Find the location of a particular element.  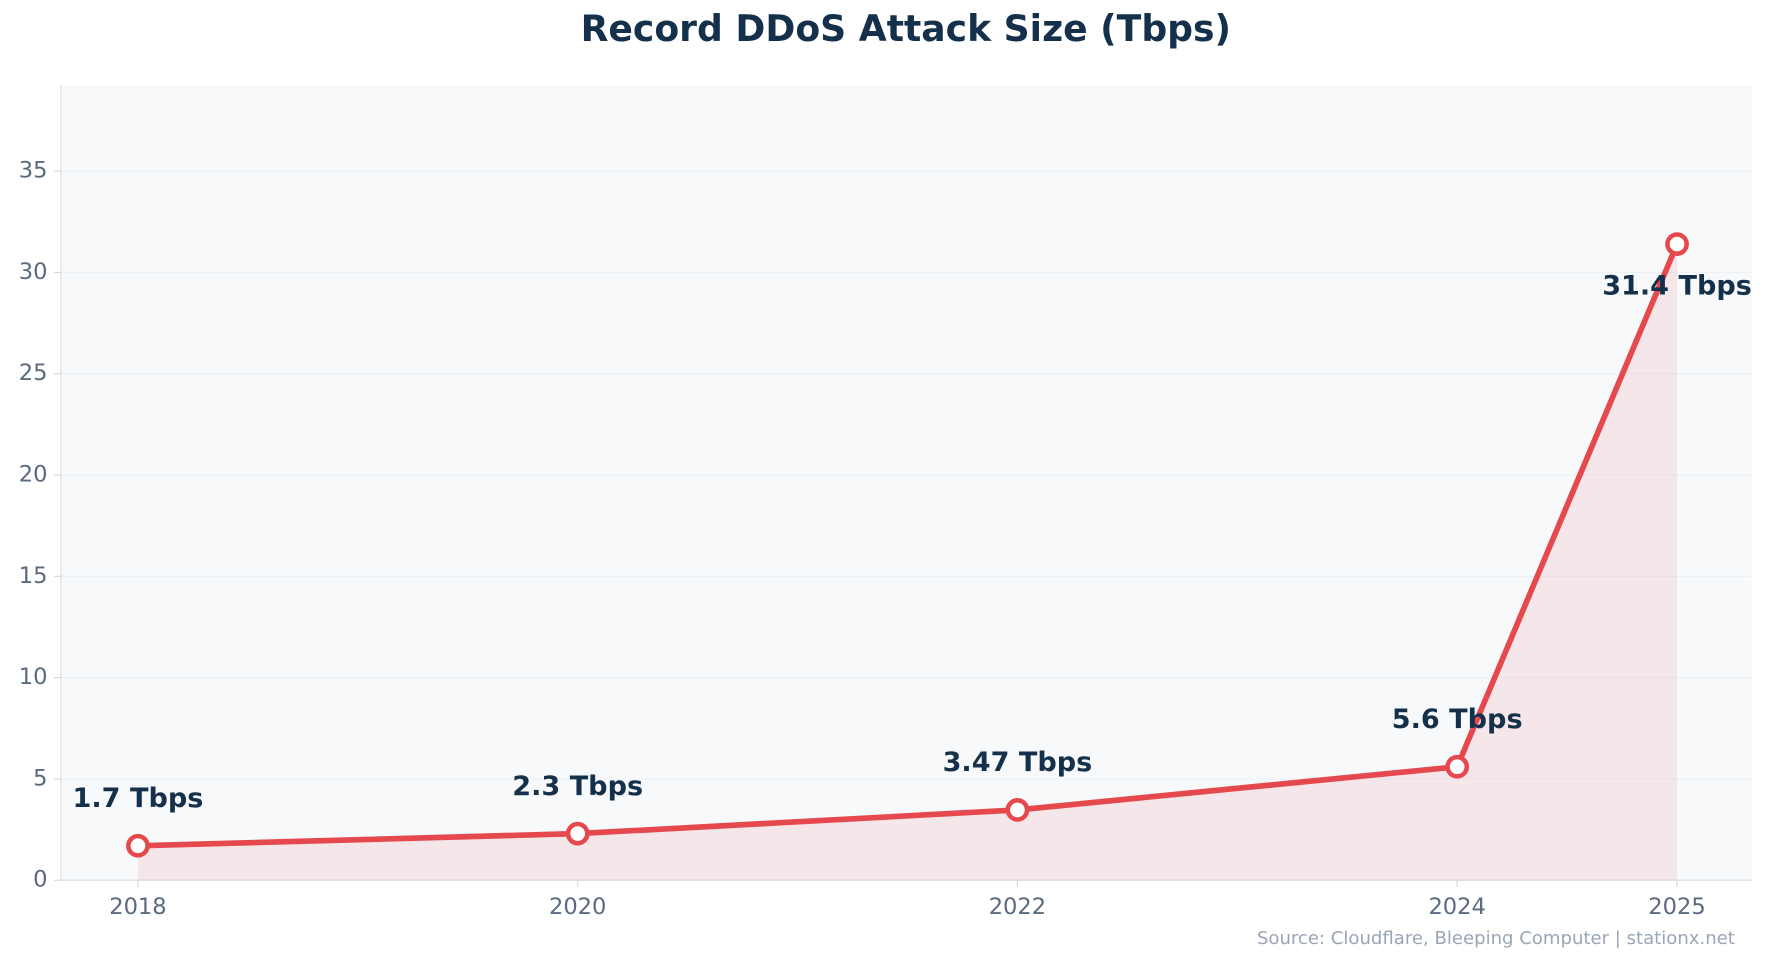

x-tick-label: 2024 is located at coordinates (1456, 907).